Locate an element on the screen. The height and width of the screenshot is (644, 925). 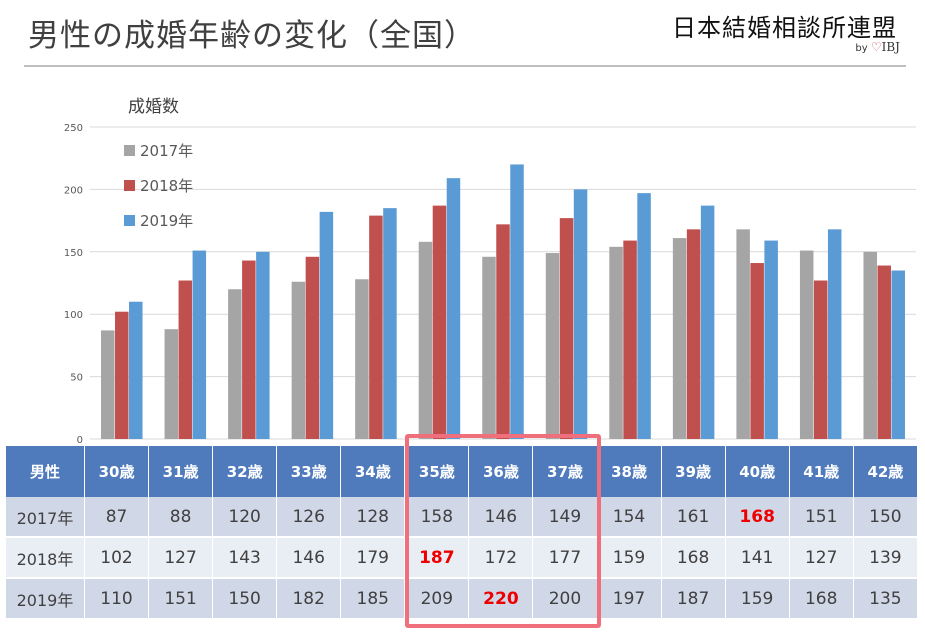
bar-2017年-33歳 is located at coordinates (298, 360).